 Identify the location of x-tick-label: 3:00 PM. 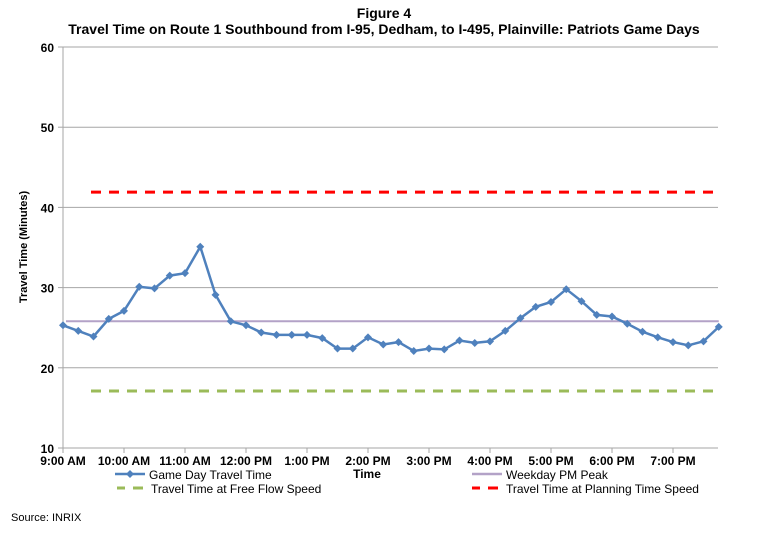
(428, 461).